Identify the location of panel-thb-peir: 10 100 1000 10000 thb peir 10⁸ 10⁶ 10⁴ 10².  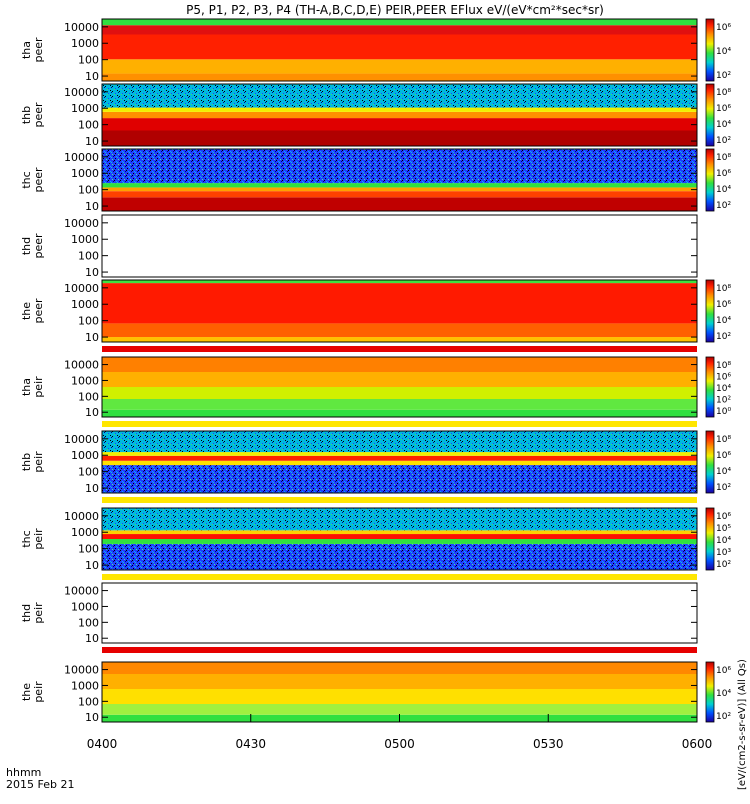
(375, 466).